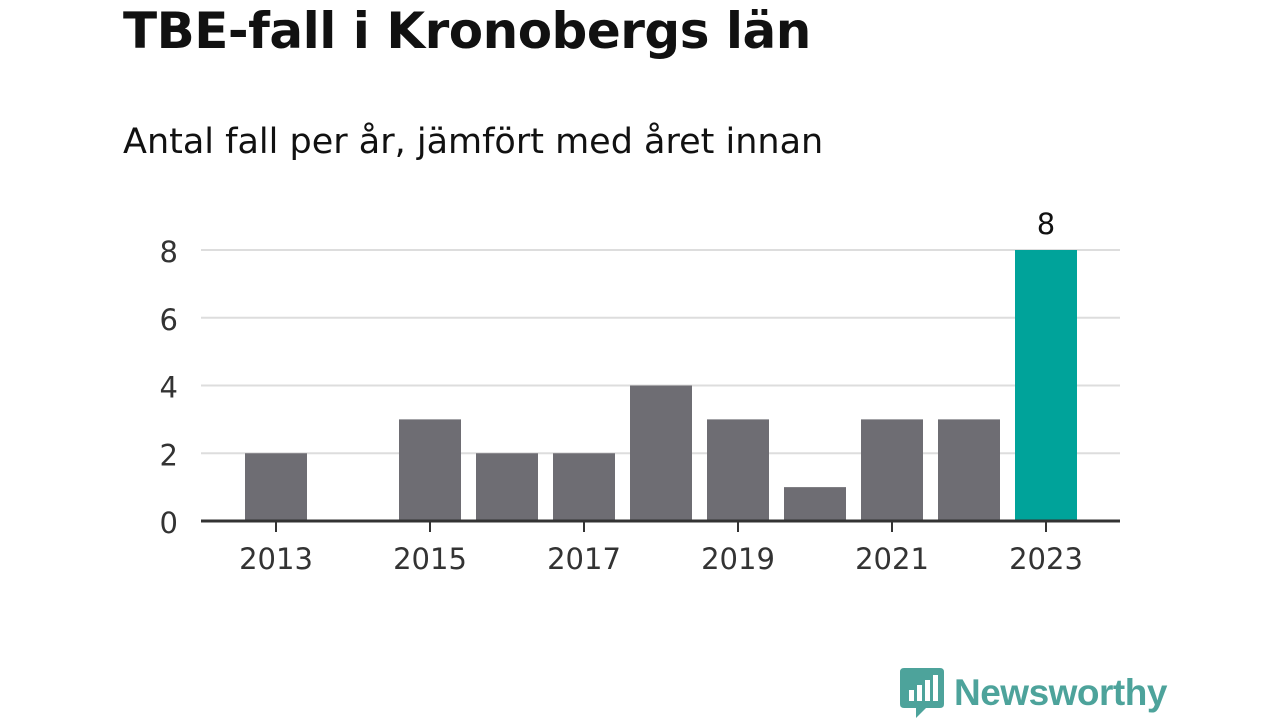 This screenshot has height=720, width=1280. I want to click on x-tick-label: 2021, so click(892, 559).